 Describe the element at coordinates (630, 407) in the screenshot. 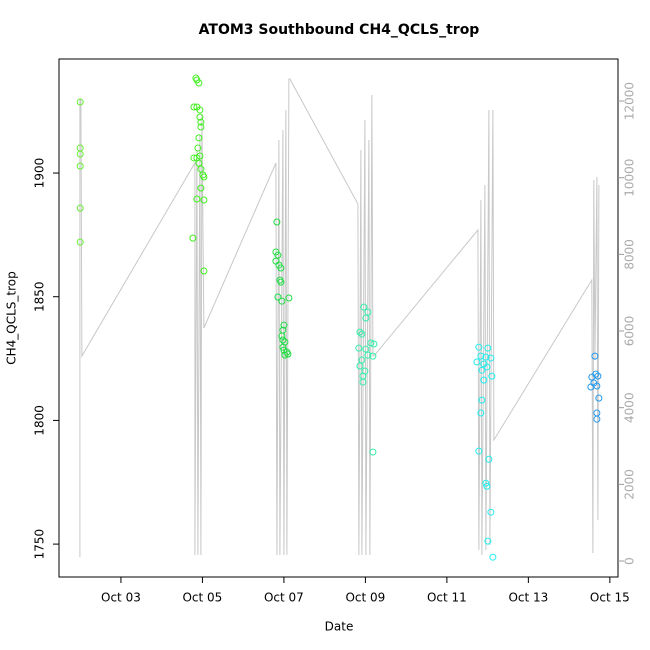

I see `y2-tick-label: 4000` at that location.